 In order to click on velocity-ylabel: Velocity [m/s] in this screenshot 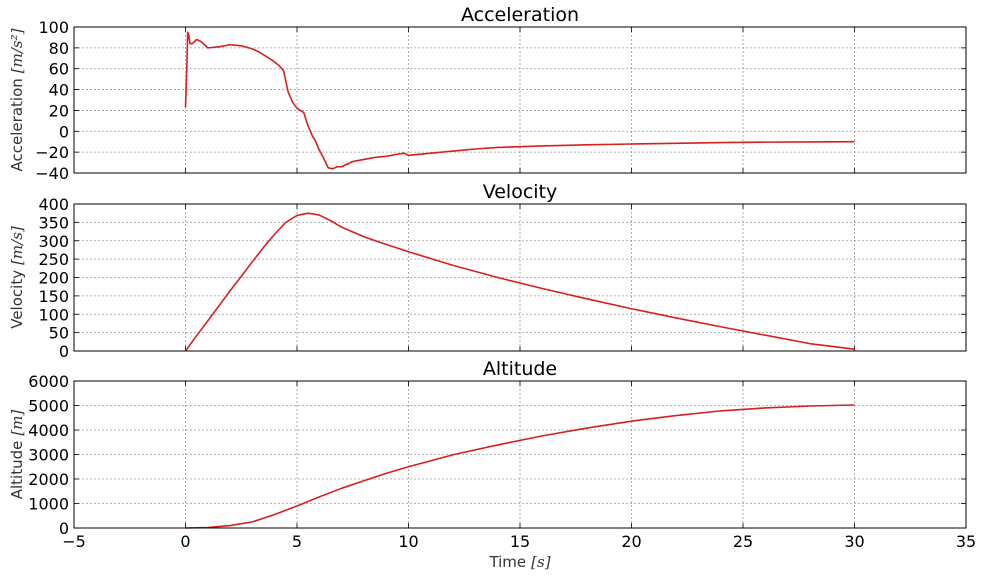, I will do `click(17, 277)`.